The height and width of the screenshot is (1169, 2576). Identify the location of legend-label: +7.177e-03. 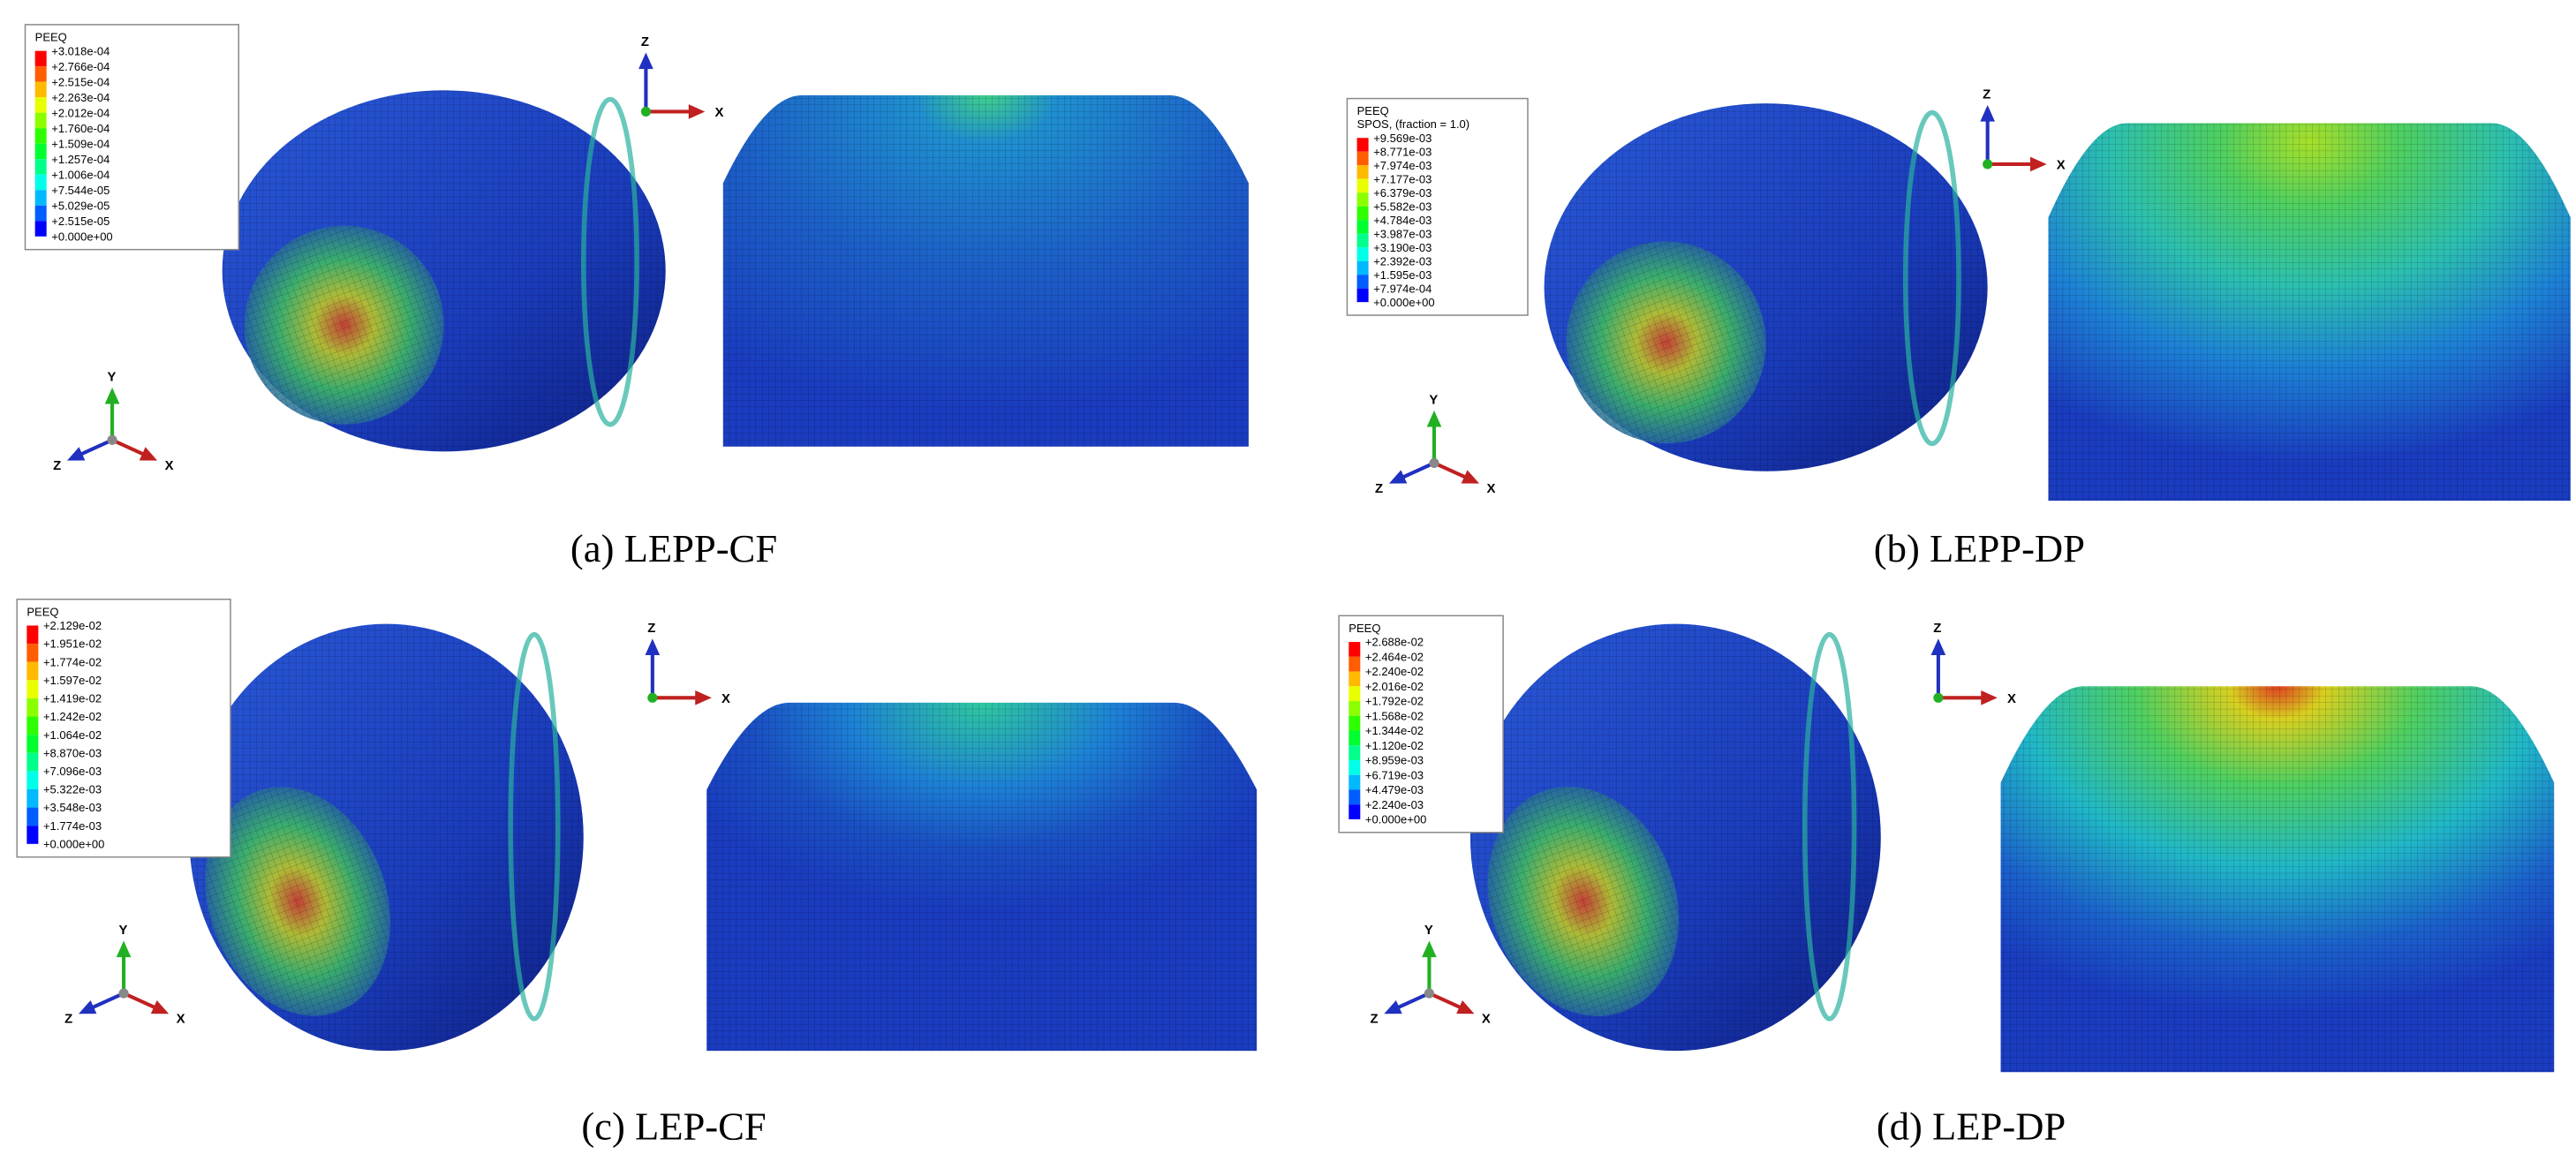
(1402, 178).